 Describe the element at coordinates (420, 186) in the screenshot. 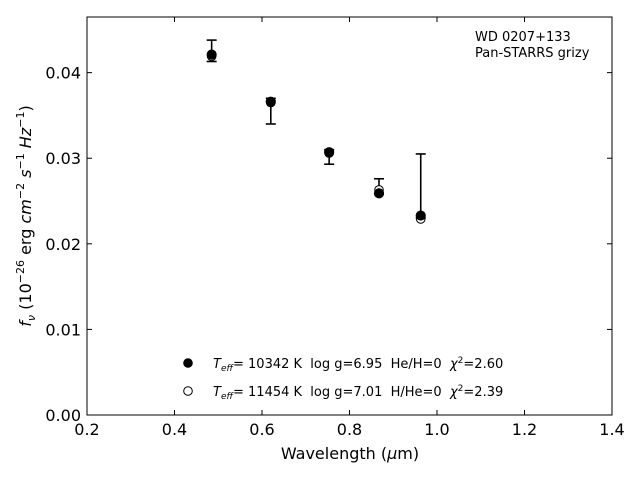

I see `error-bar` at that location.